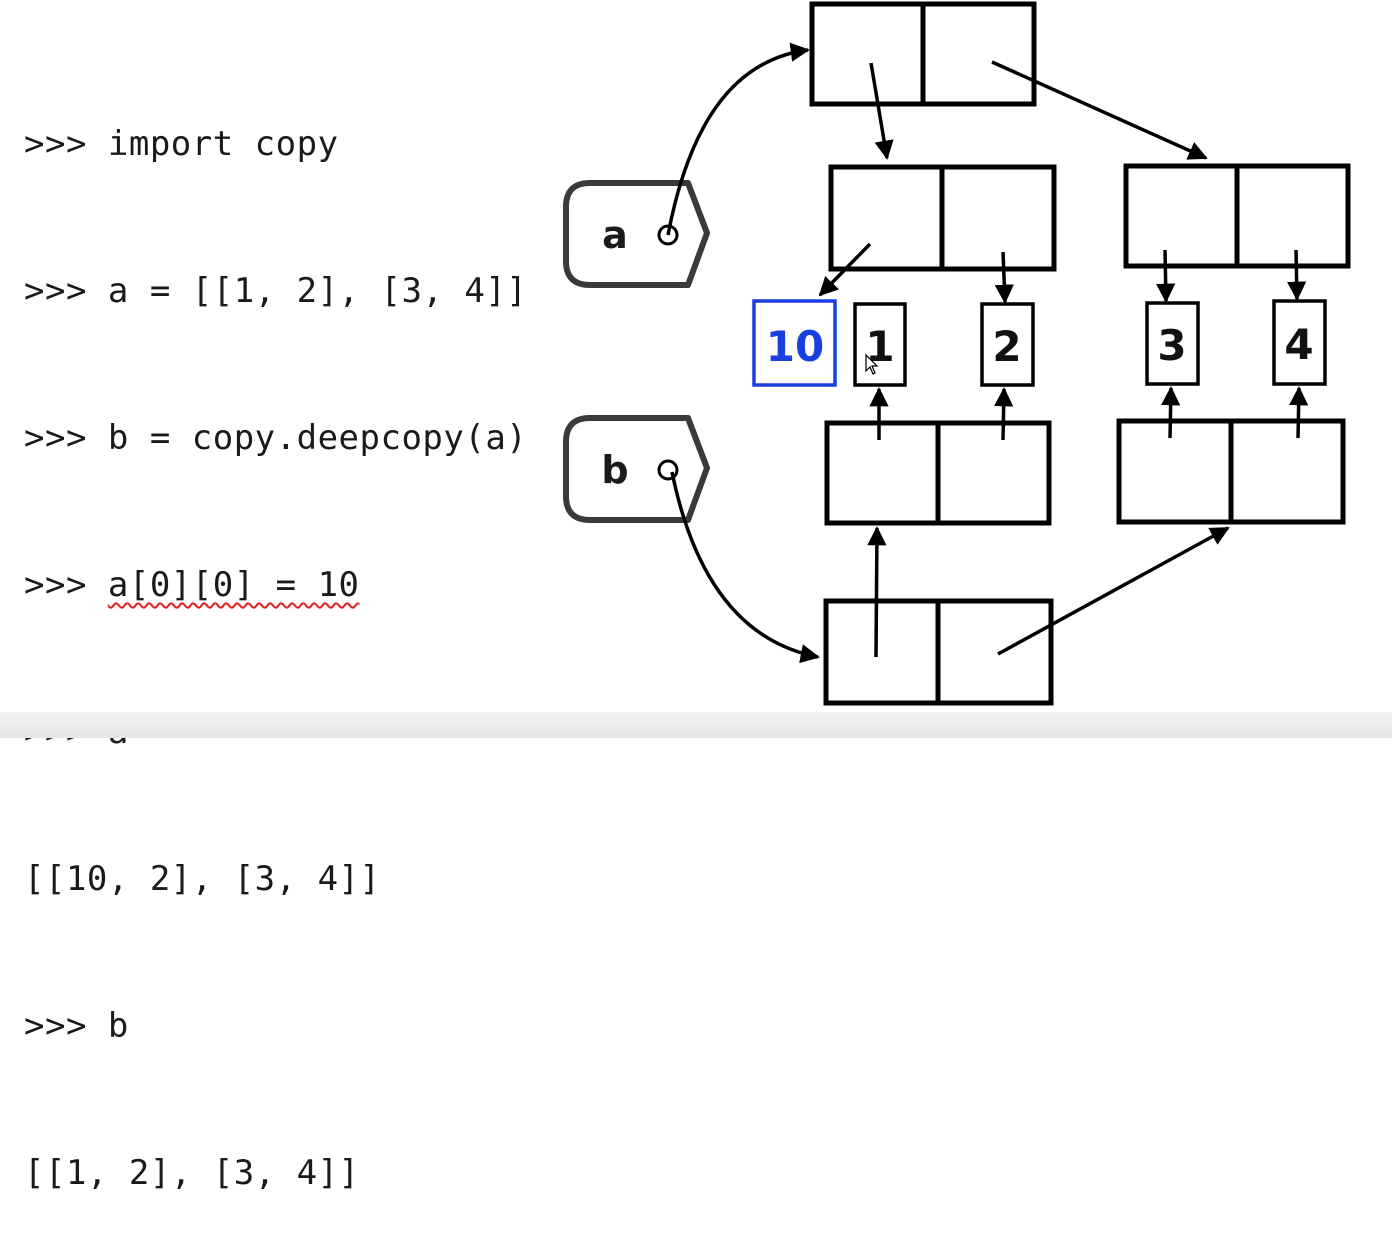 The image size is (1392, 1247). I want to click on value-cell-3: 3, so click(1172, 343).